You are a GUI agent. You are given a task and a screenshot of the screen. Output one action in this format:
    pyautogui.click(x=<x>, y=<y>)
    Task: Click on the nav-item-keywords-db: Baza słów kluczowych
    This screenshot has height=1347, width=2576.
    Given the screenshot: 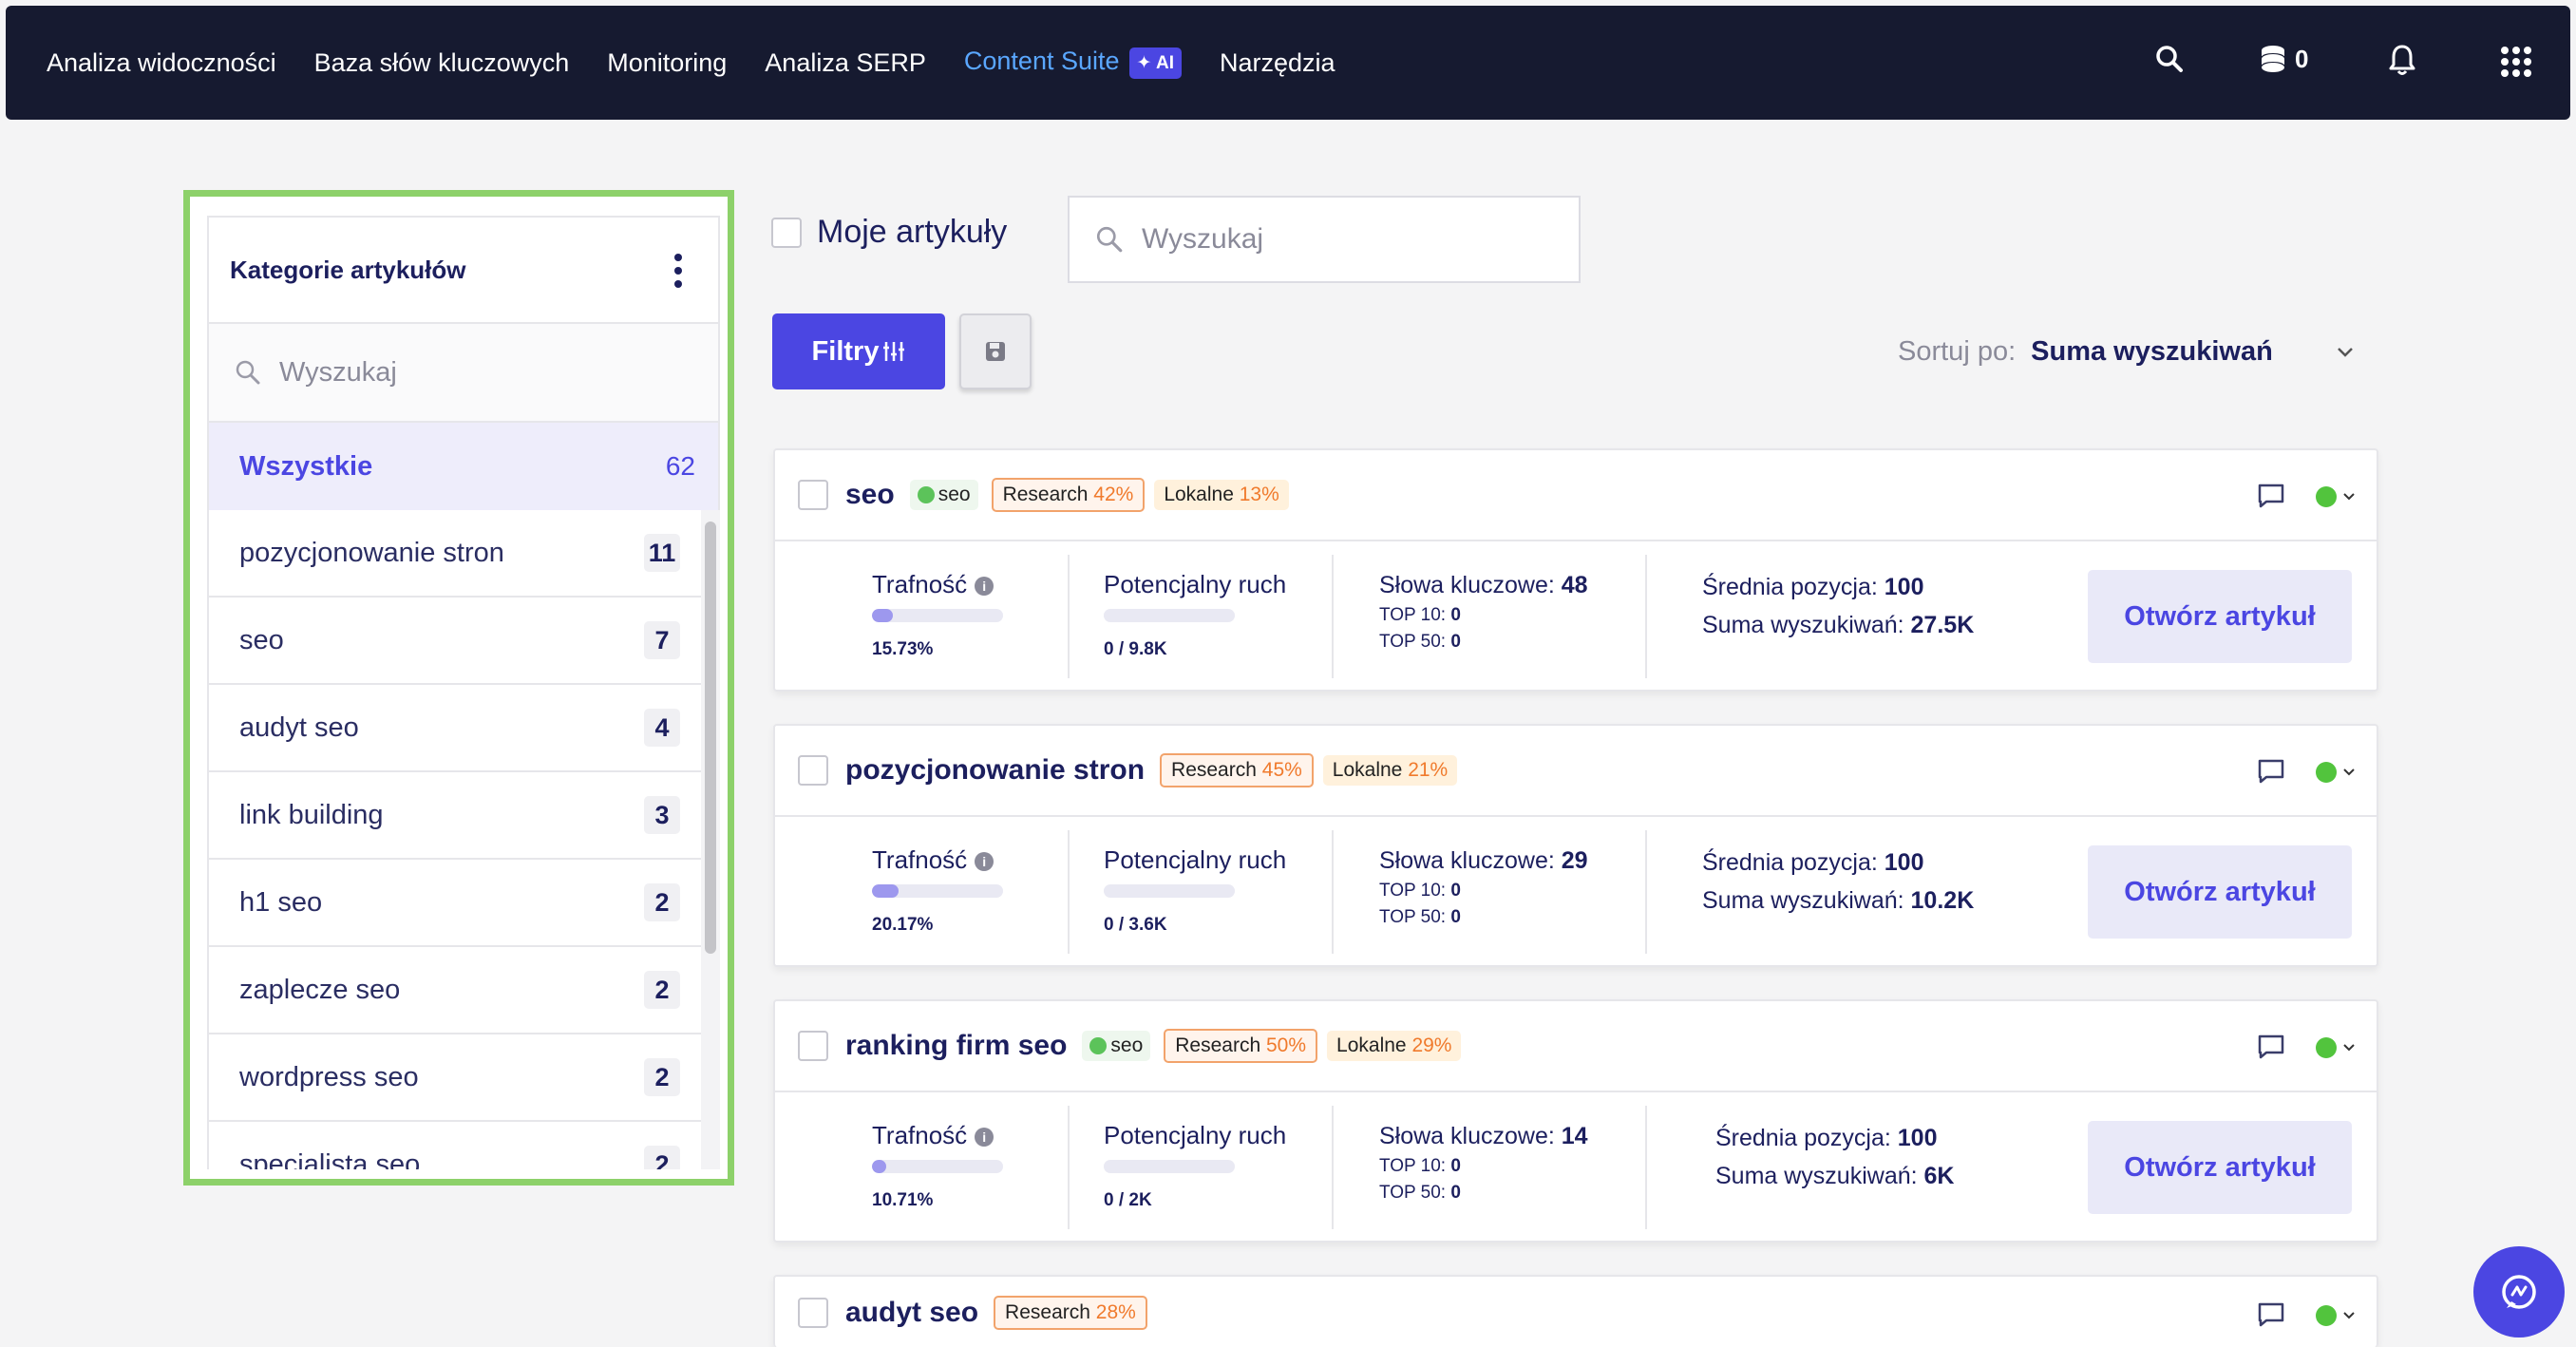 What is the action you would take?
    pyautogui.click(x=442, y=63)
    